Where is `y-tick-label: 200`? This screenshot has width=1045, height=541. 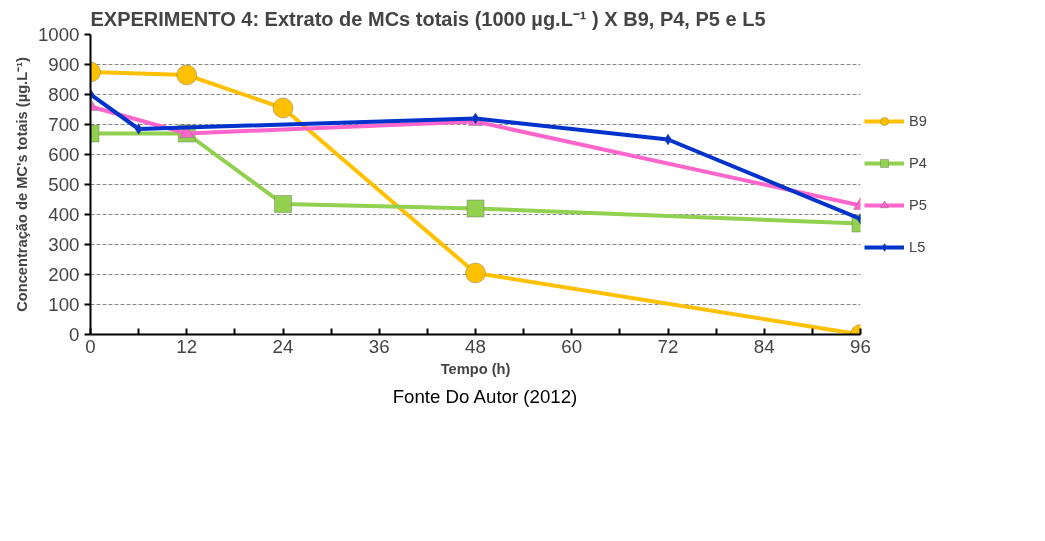 y-tick-label: 200 is located at coordinates (64, 274).